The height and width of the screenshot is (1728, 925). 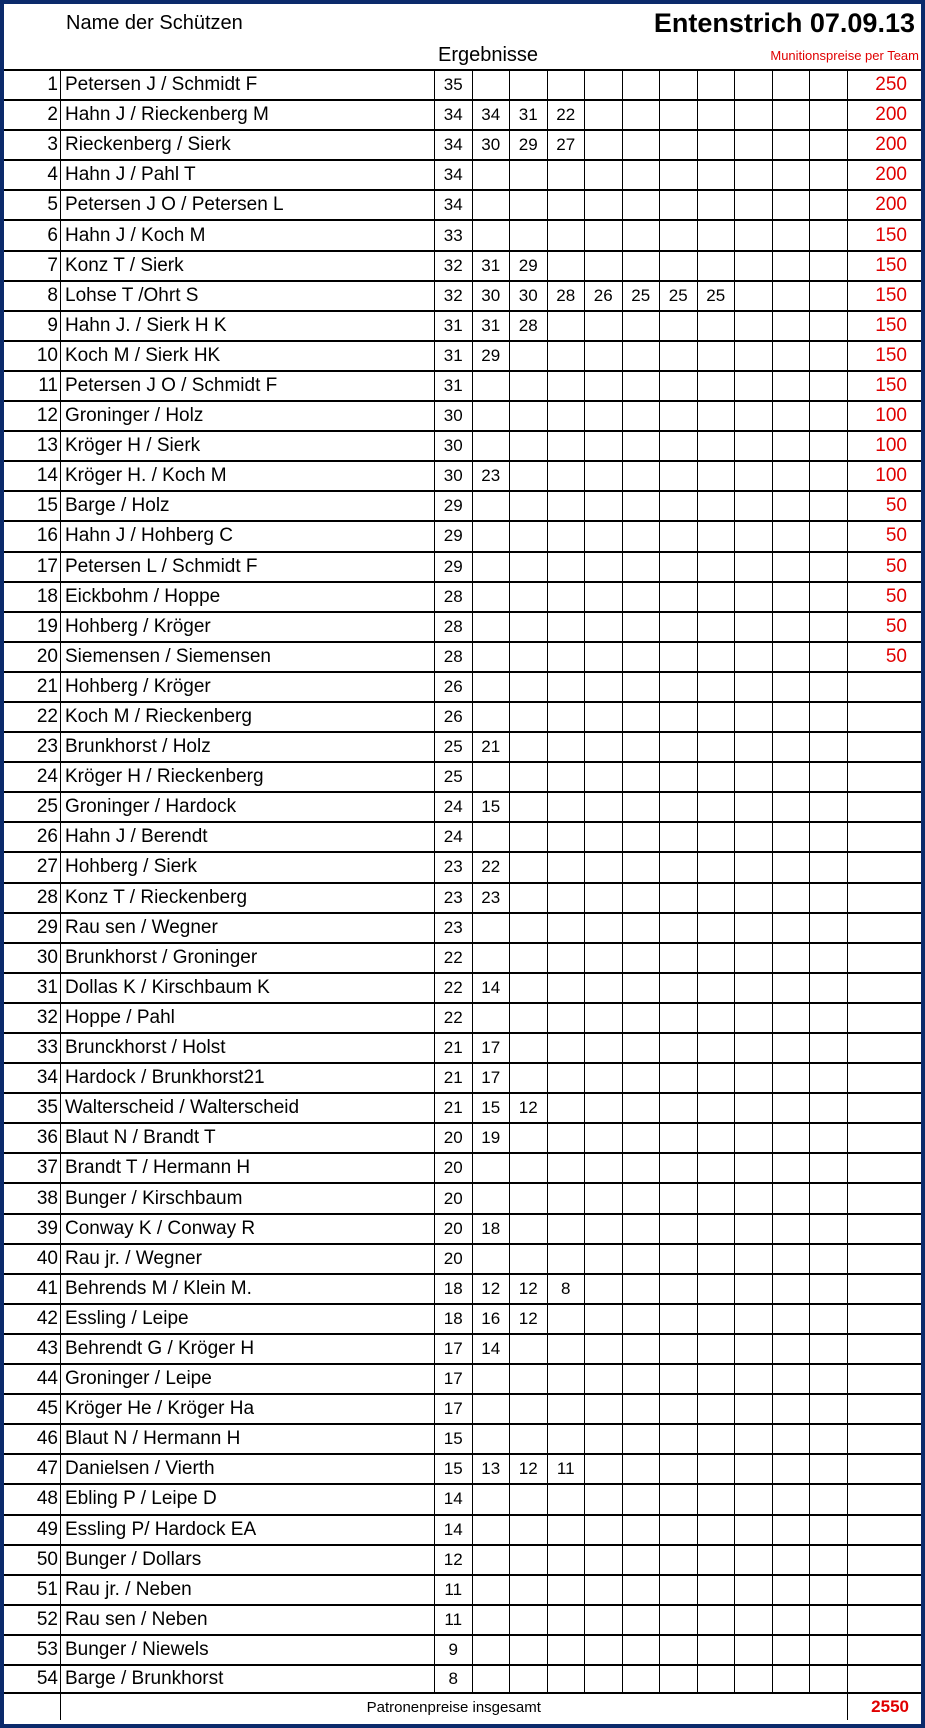 What do you see at coordinates (454, 1499) in the screenshot?
I see `result-cell: 14` at bounding box center [454, 1499].